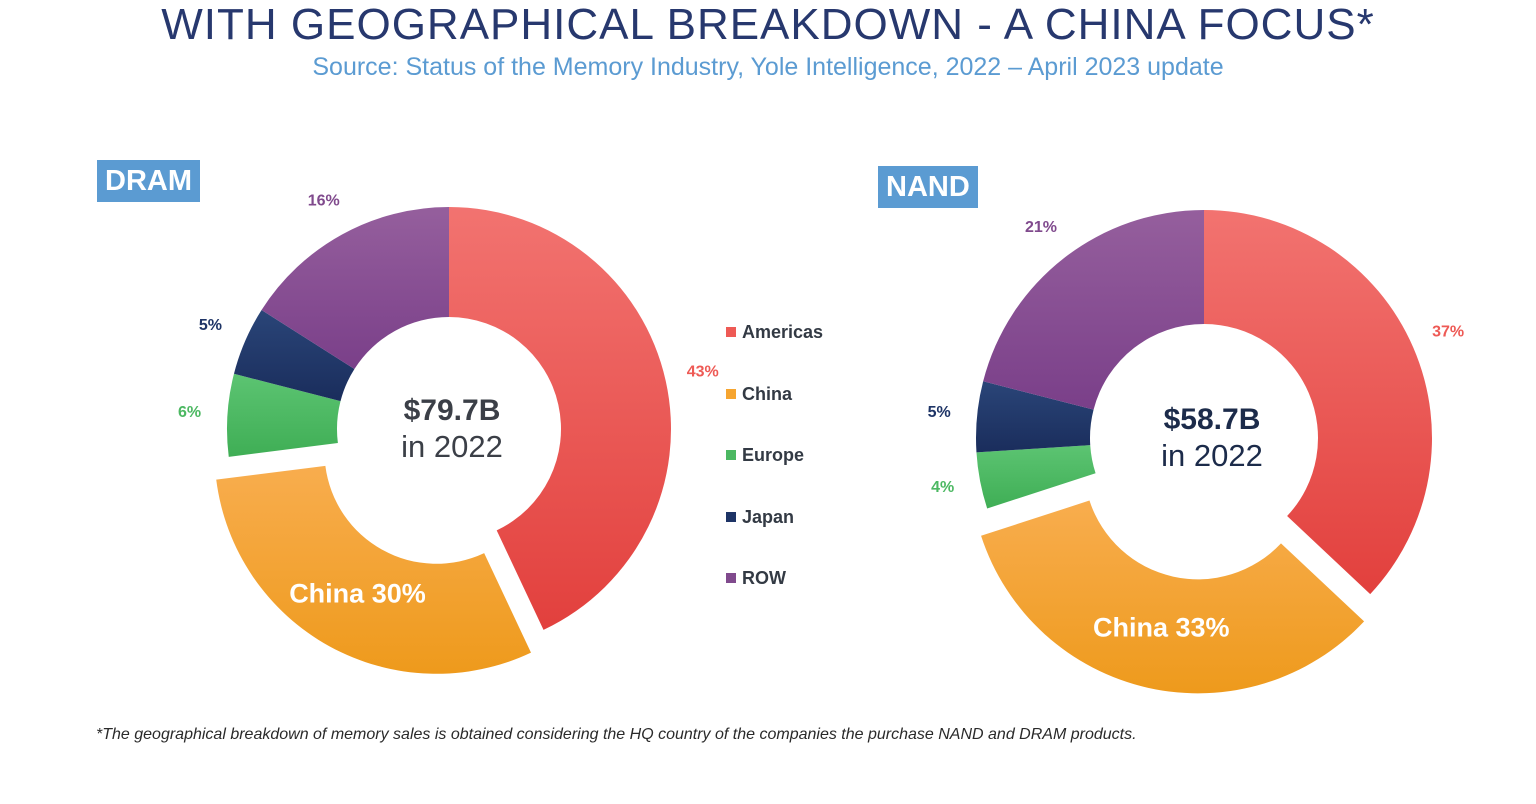 This screenshot has height=804, width=1536. Describe the element at coordinates (703, 372) in the screenshot. I see `dram-label-americas: 43%` at that location.